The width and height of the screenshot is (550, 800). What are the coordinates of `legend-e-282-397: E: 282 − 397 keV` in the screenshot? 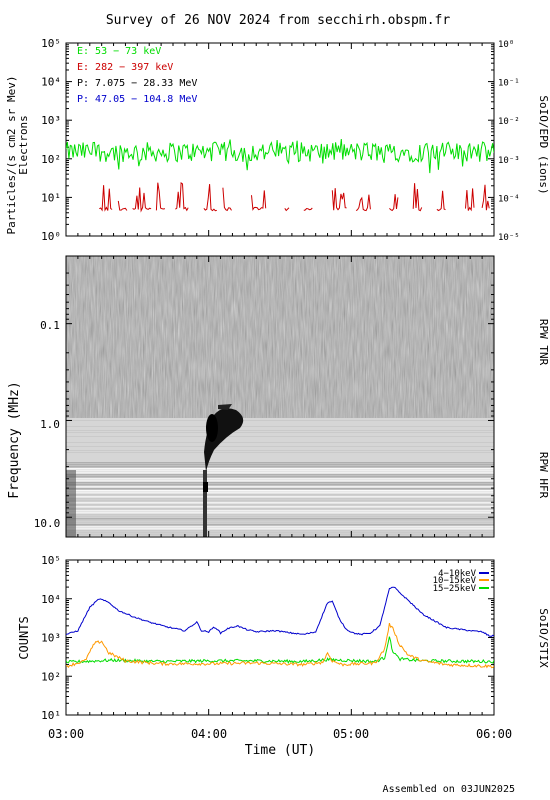 It's located at (125, 67).